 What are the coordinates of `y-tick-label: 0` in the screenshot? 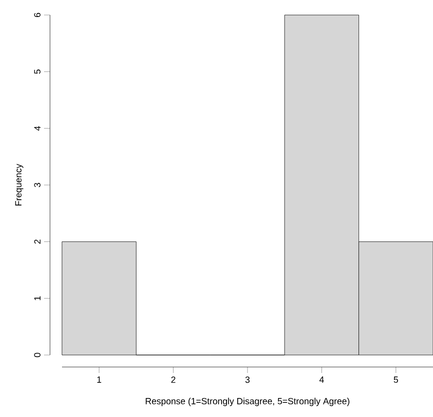 It's located at (37, 355).